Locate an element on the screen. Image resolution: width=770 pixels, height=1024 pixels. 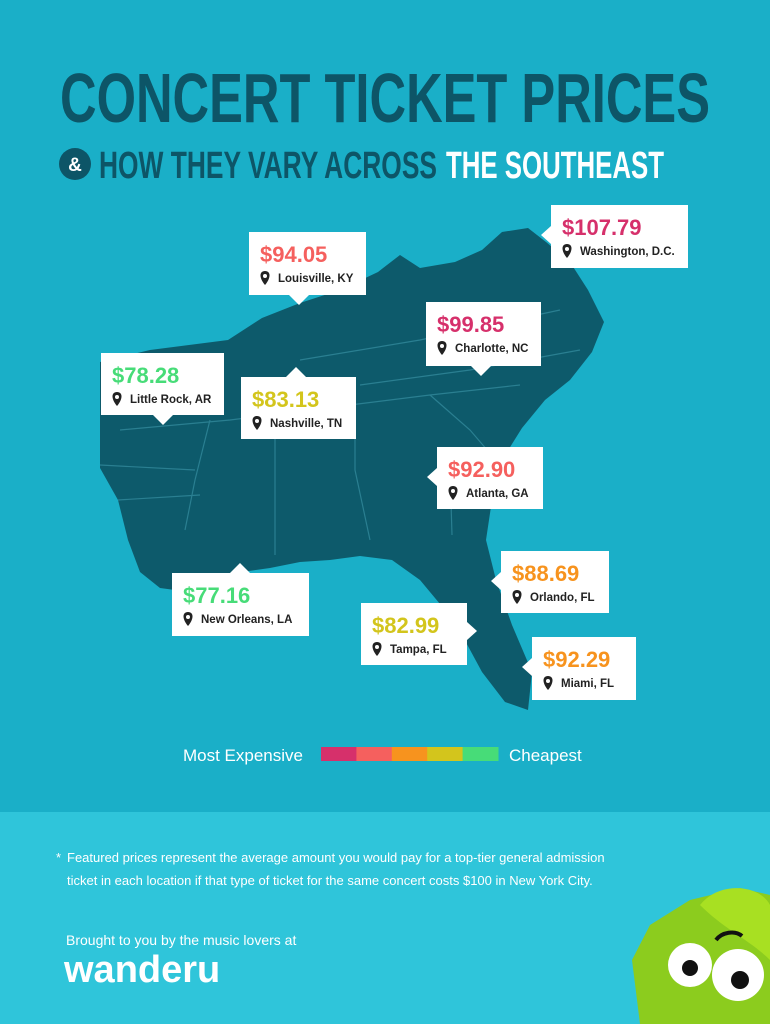
callout: $99.85 Charlotte, NC is located at coordinates (483, 339).